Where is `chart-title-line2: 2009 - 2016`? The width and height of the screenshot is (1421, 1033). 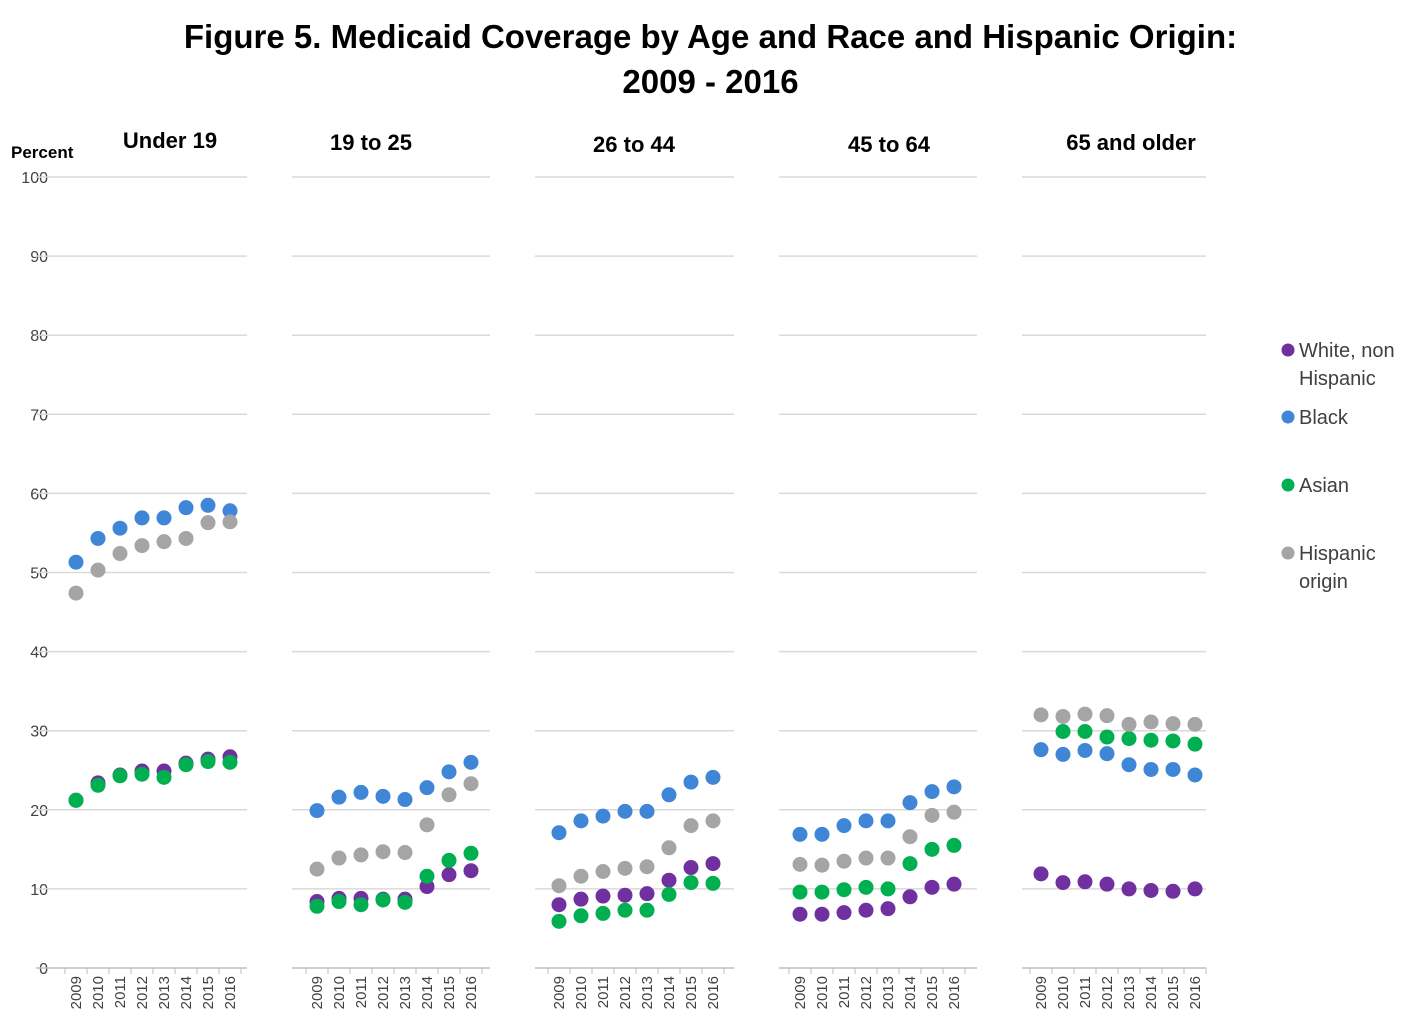
chart-title-line2: 2009 - 2016 is located at coordinates (710, 81).